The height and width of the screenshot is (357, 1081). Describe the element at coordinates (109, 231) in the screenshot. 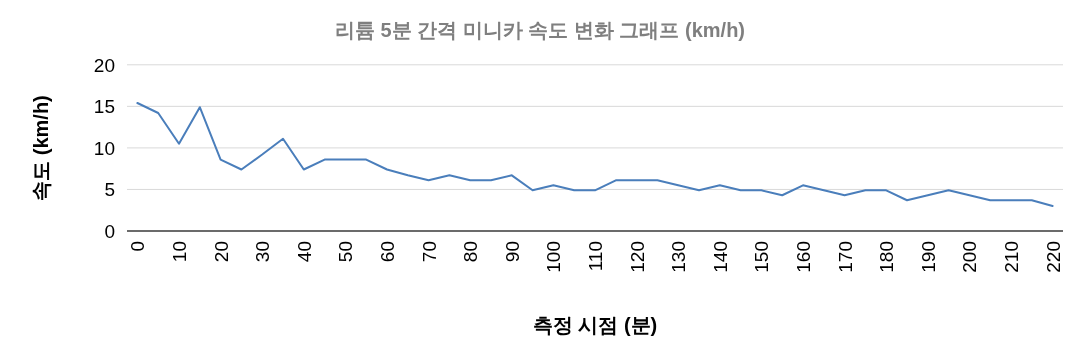

I see `y-tick-label: 0` at that location.